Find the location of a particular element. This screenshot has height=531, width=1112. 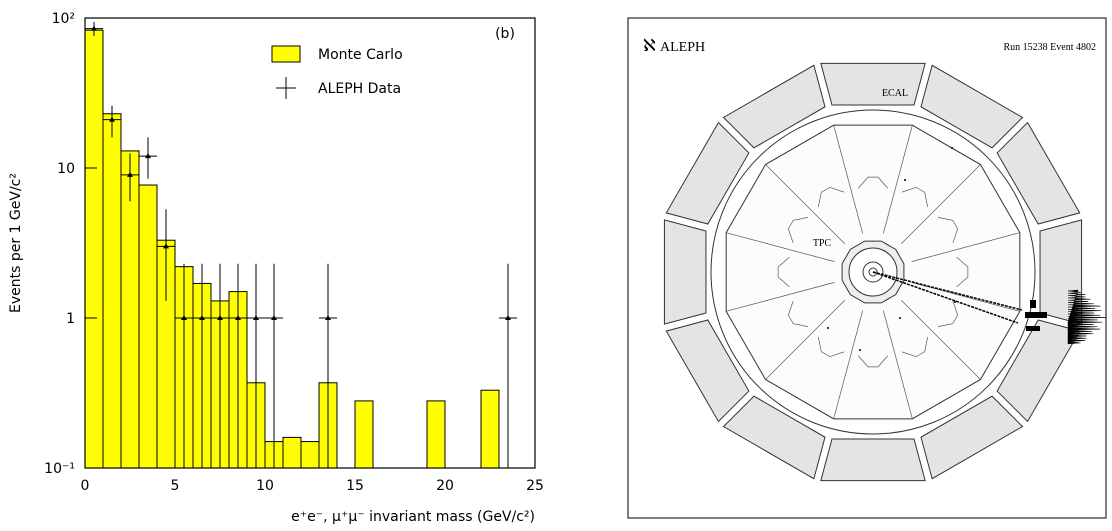

hcal-histogram is located at coordinates (1087, 317).